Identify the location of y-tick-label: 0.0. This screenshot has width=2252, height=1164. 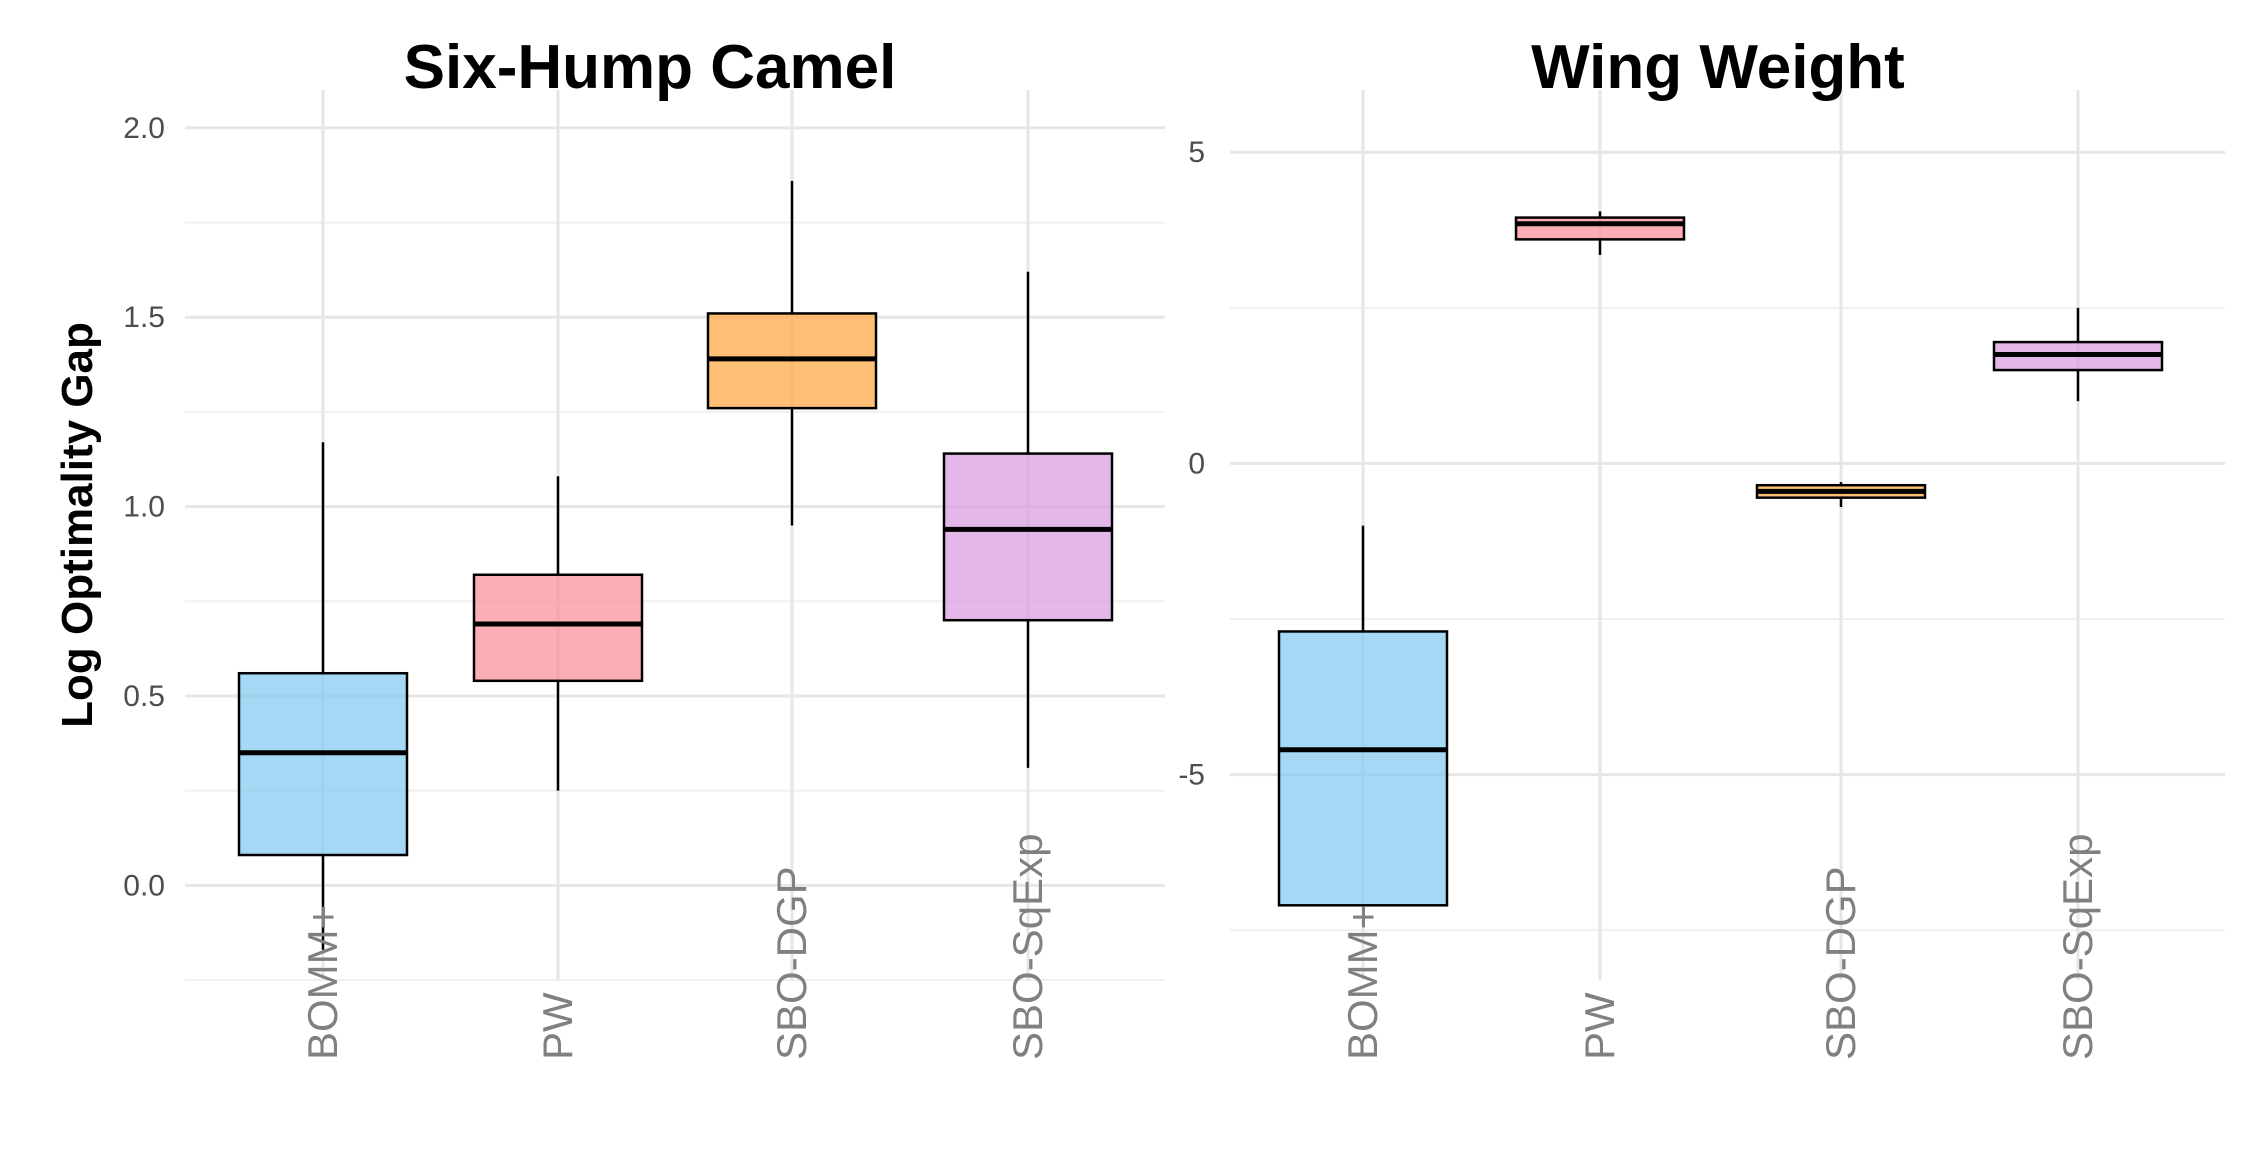
(144, 885).